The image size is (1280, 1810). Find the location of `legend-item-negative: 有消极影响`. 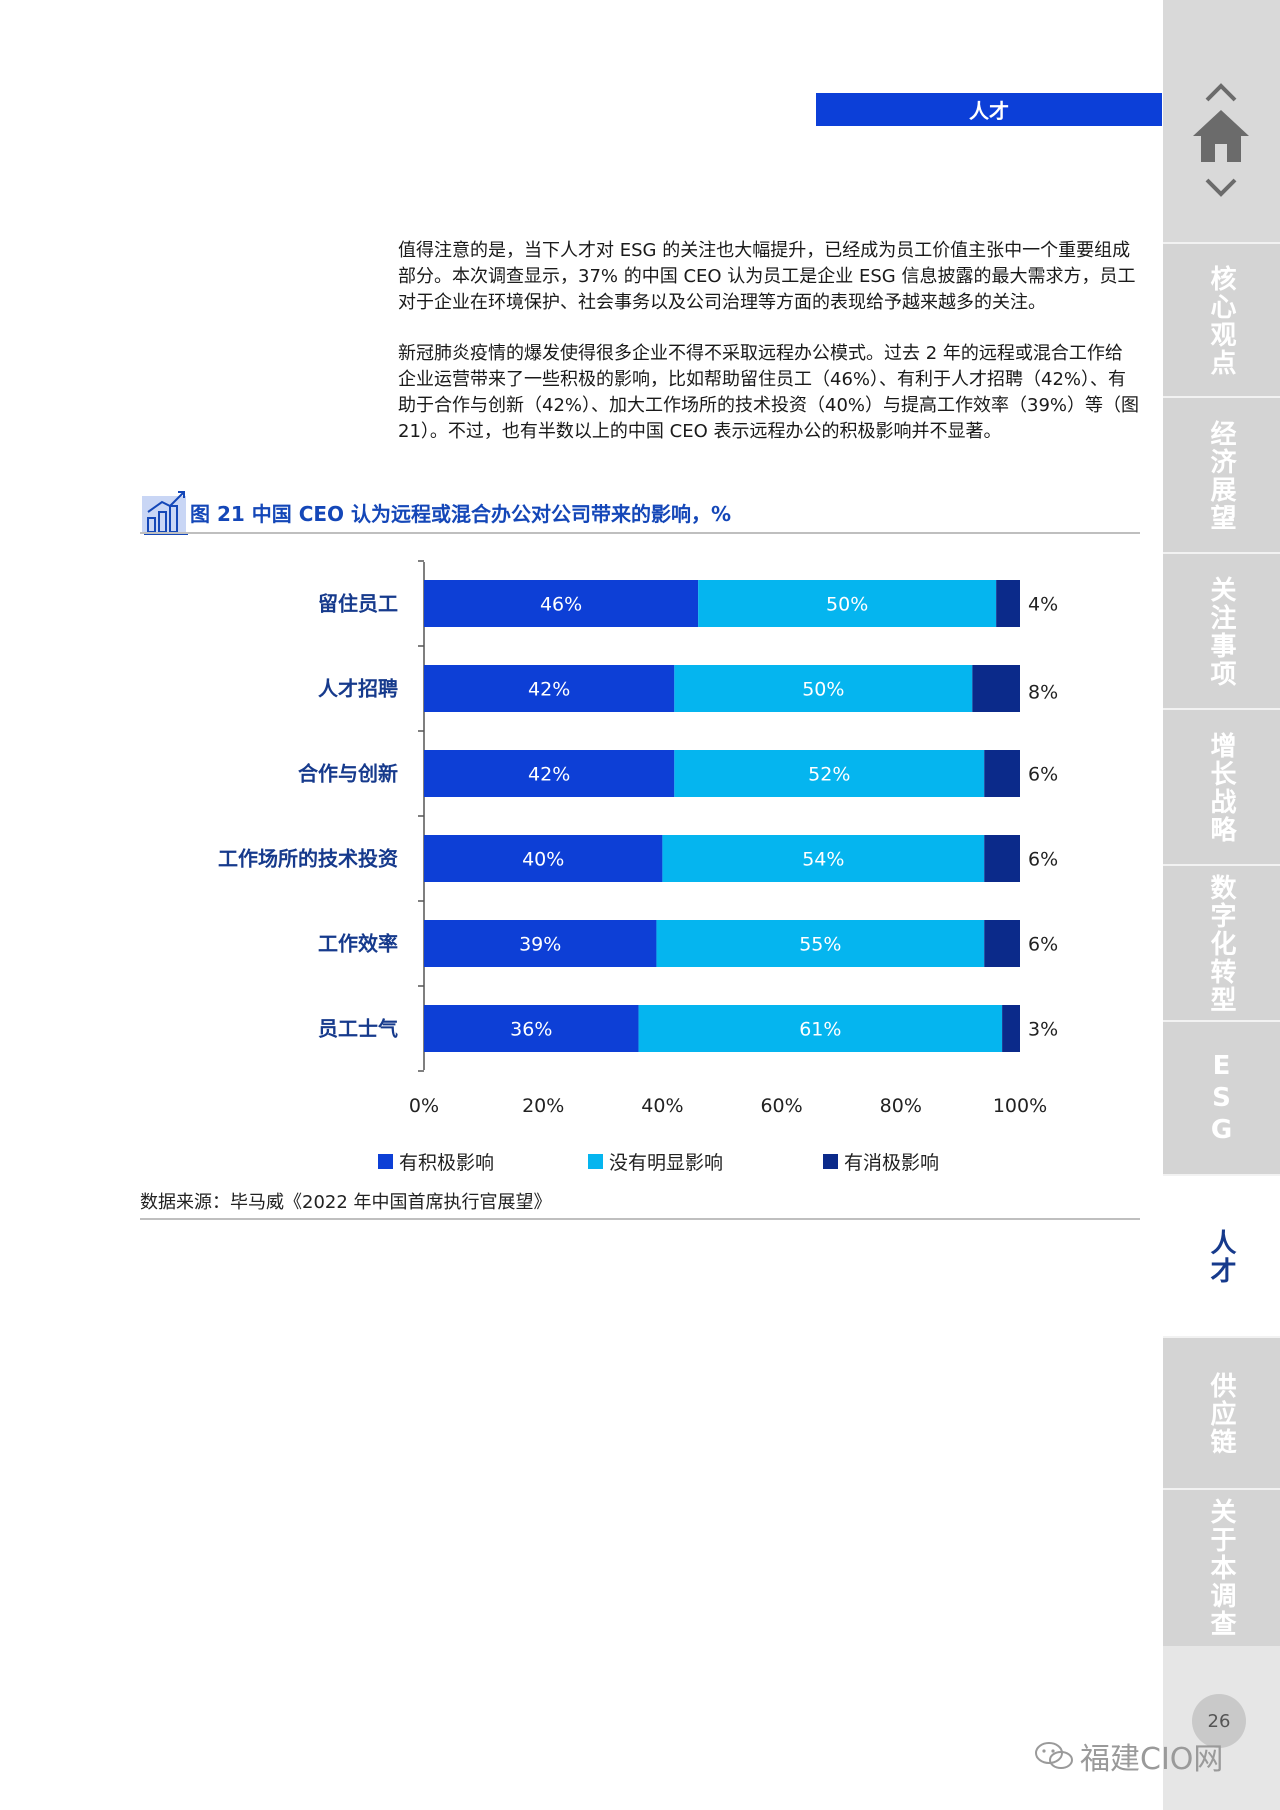

legend-item-negative: 有消极影响 is located at coordinates (881, 1161).